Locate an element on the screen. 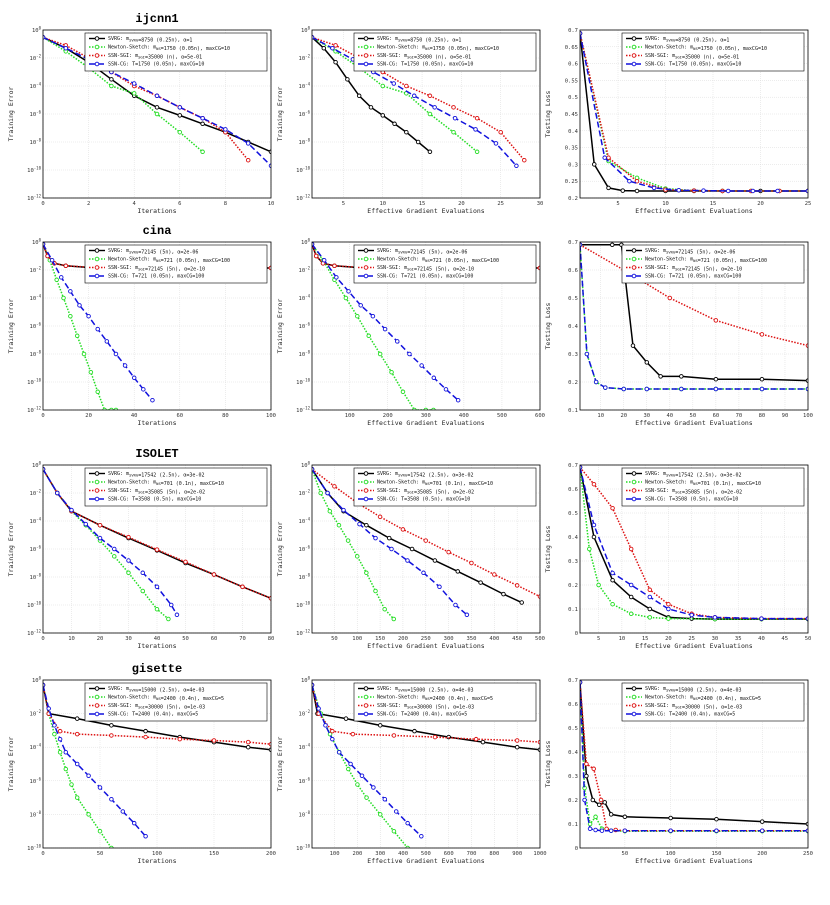 The height and width of the screenshot is (905, 830). legend-label-ssnsgi: SSN-SGI: mSGI=72145 (5n), α=2e-10 is located at coordinates (693, 269).